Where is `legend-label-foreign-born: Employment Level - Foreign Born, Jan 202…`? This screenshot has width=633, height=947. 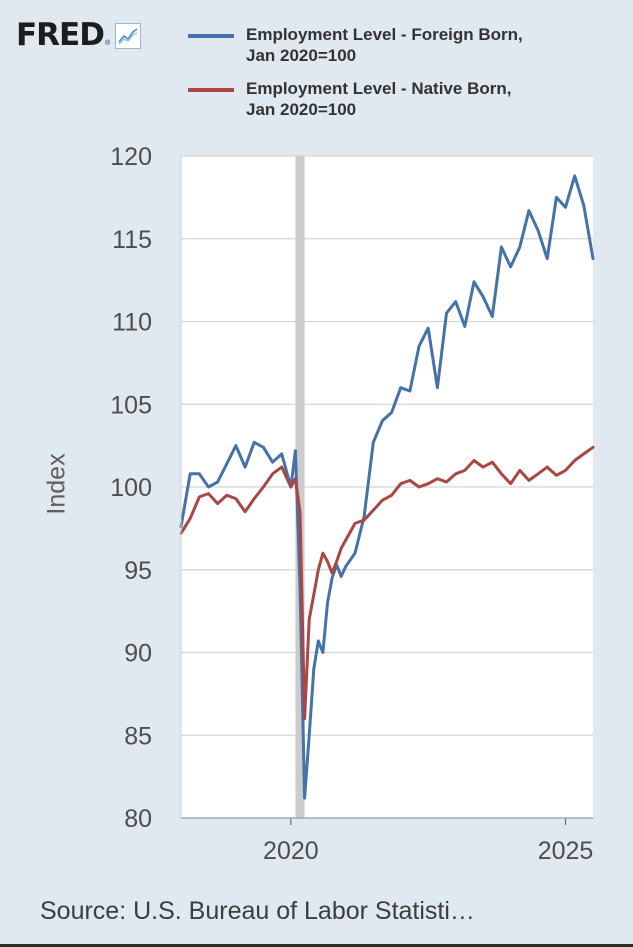
legend-label-foreign-born: Employment Level - Foreign Born, Jan 202… is located at coordinates (384, 45).